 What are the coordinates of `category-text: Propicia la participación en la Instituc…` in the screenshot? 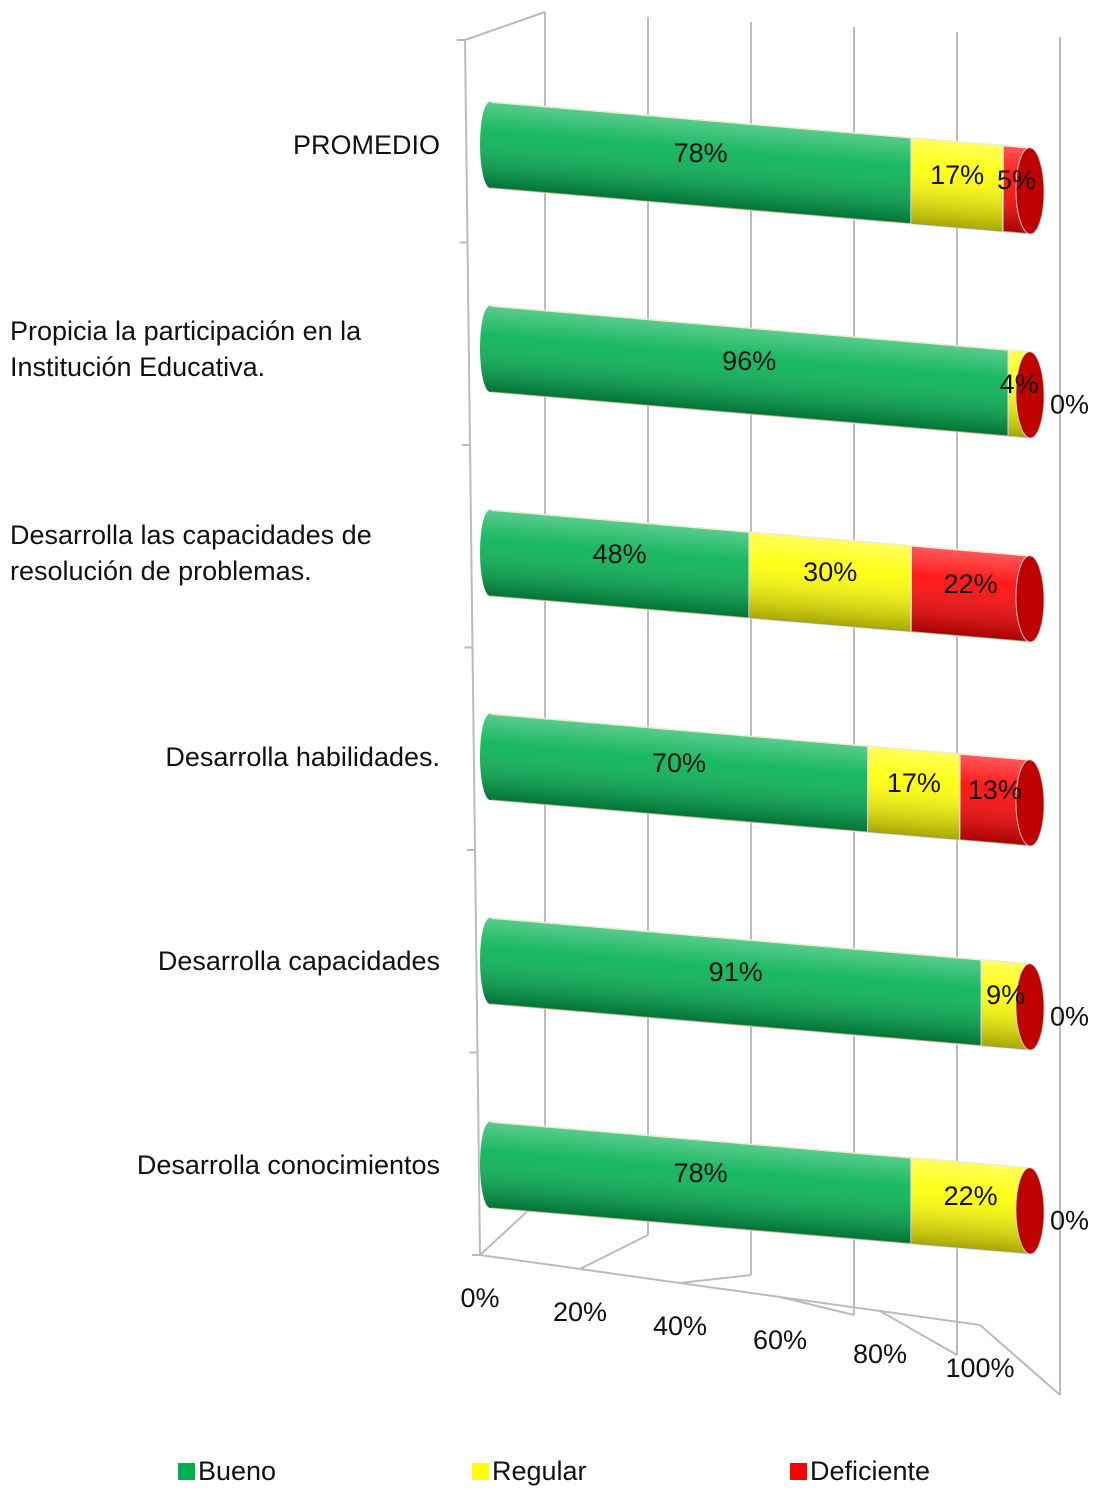 It's located at (186, 349).